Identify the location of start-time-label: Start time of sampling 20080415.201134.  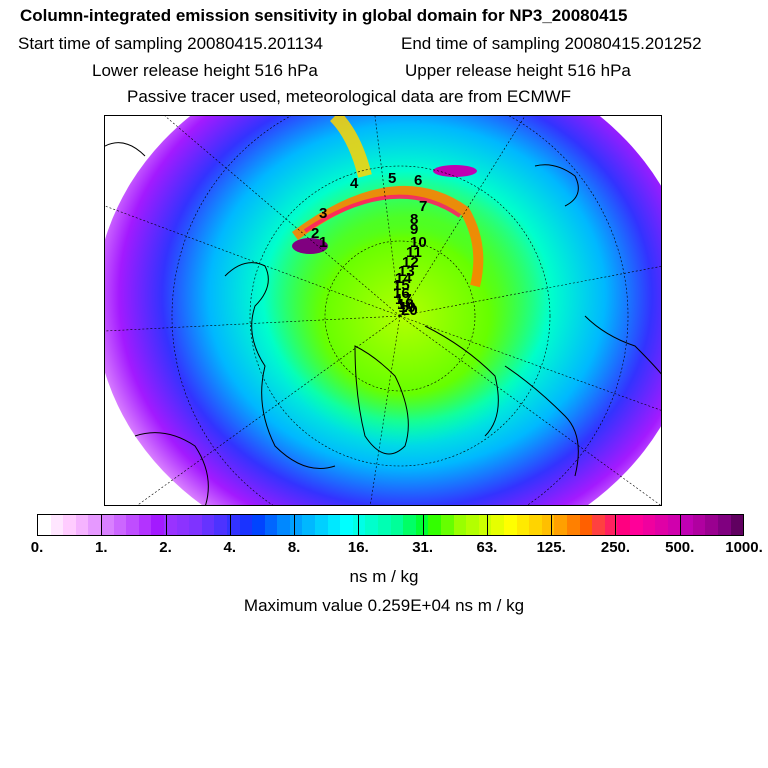
(170, 43).